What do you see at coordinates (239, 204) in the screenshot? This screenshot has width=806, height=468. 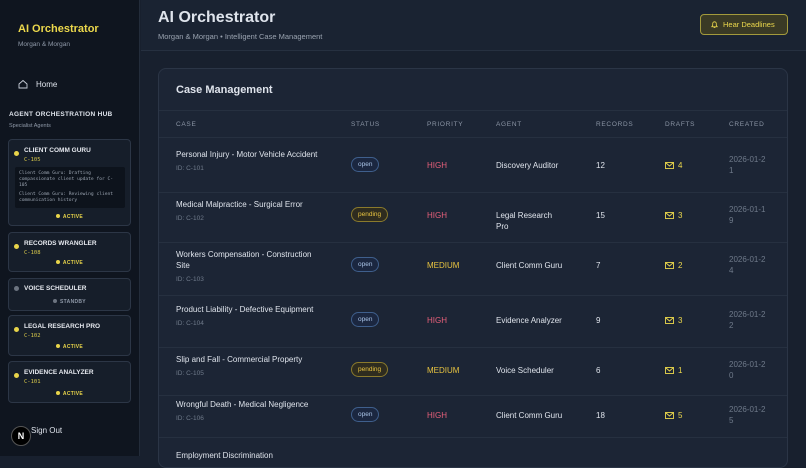 I see `case-name: Medical Malpractice - Surgical Error` at bounding box center [239, 204].